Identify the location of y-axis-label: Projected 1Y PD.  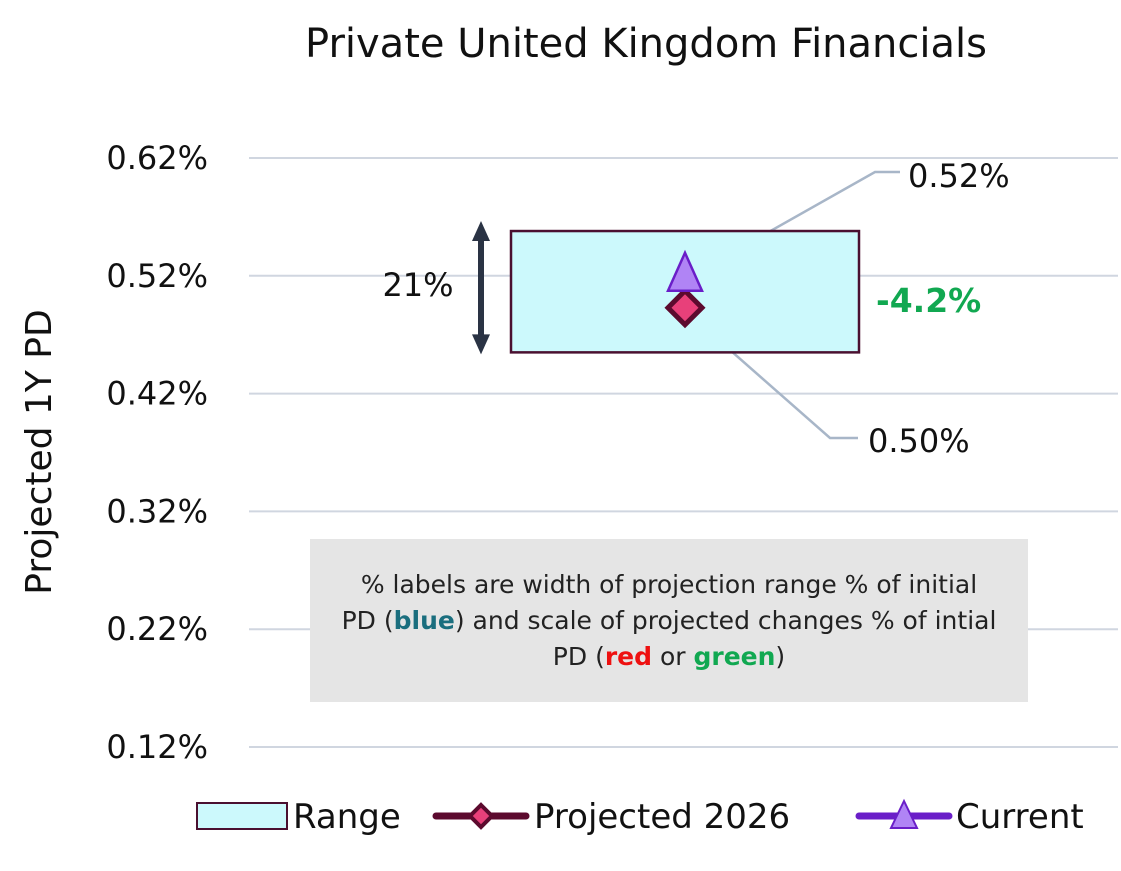
(39, 451).